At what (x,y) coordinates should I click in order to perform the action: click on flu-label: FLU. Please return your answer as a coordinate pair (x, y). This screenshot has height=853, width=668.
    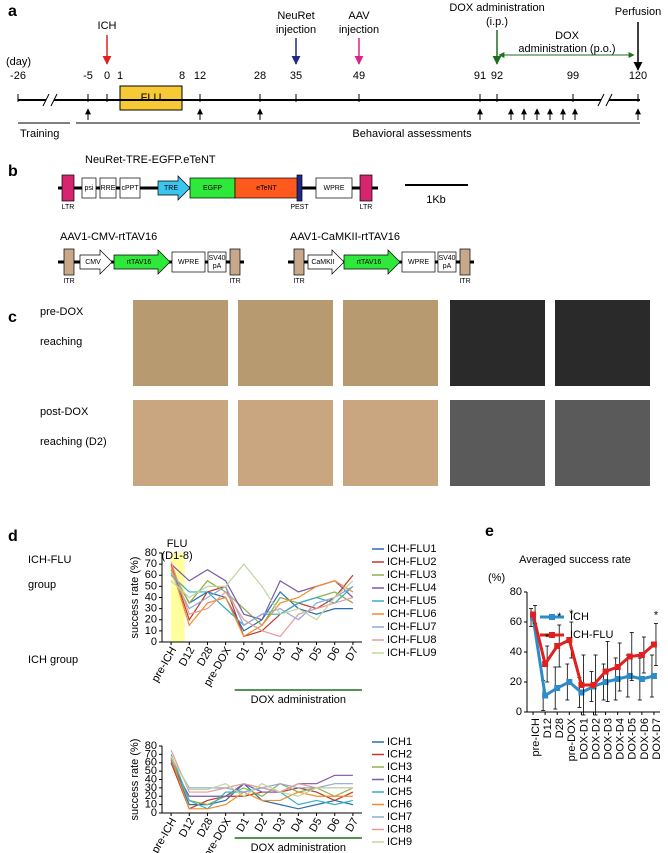
    Looking at the image, I should click on (151, 98).